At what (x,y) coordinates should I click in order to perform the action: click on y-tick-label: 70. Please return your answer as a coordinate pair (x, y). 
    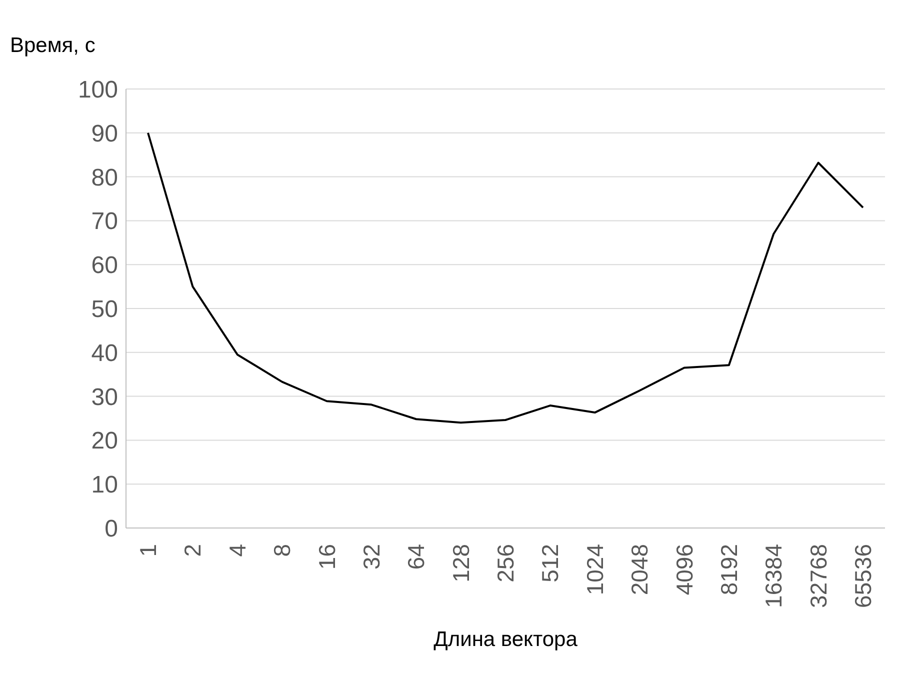
    Looking at the image, I should click on (104, 222).